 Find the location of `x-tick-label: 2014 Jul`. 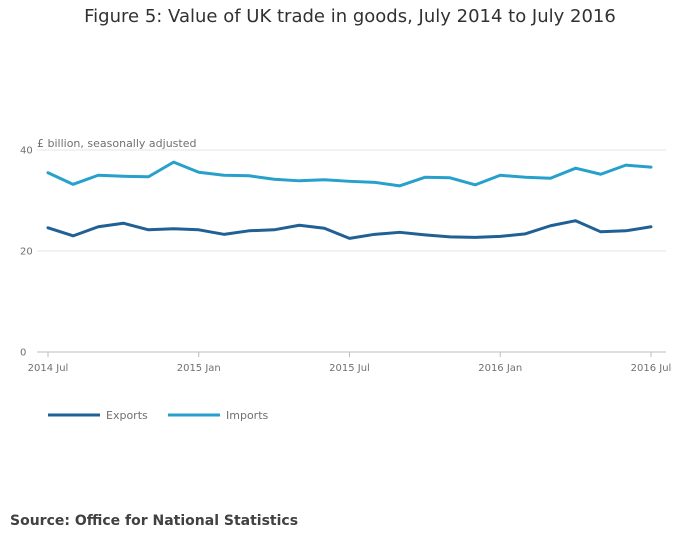

x-tick-label: 2014 Jul is located at coordinates (48, 368).